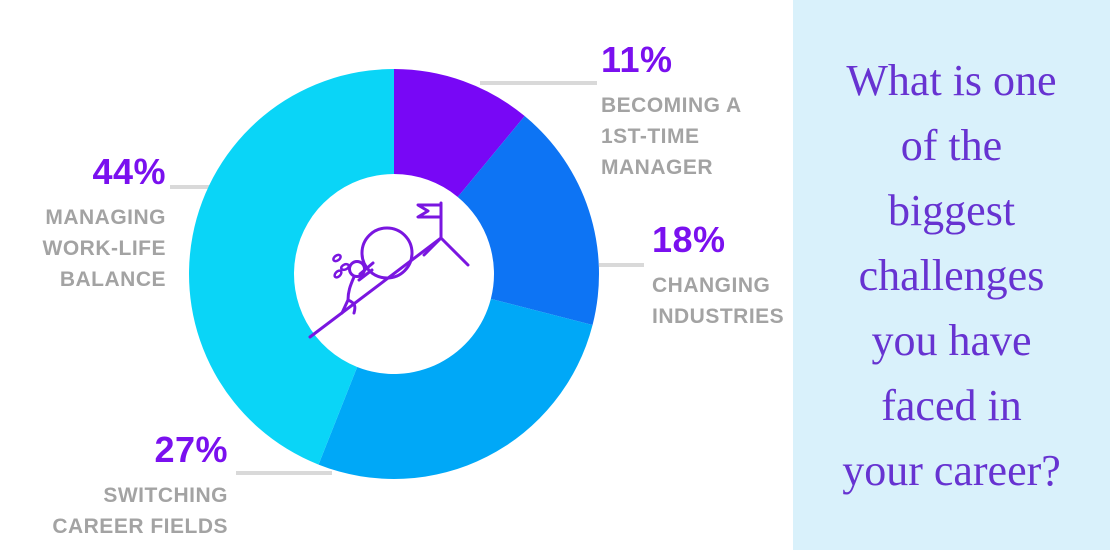 Image resolution: width=1110 pixels, height=550 pixels. I want to click on slice-category: SWITCHING CAREER FIELDS, so click(140, 511).